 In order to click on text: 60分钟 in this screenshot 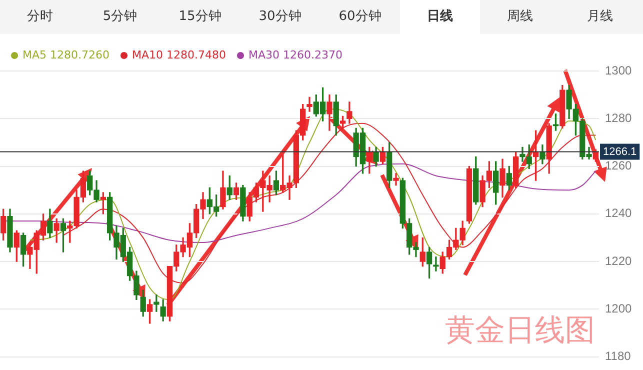, I will do `click(360, 17)`.